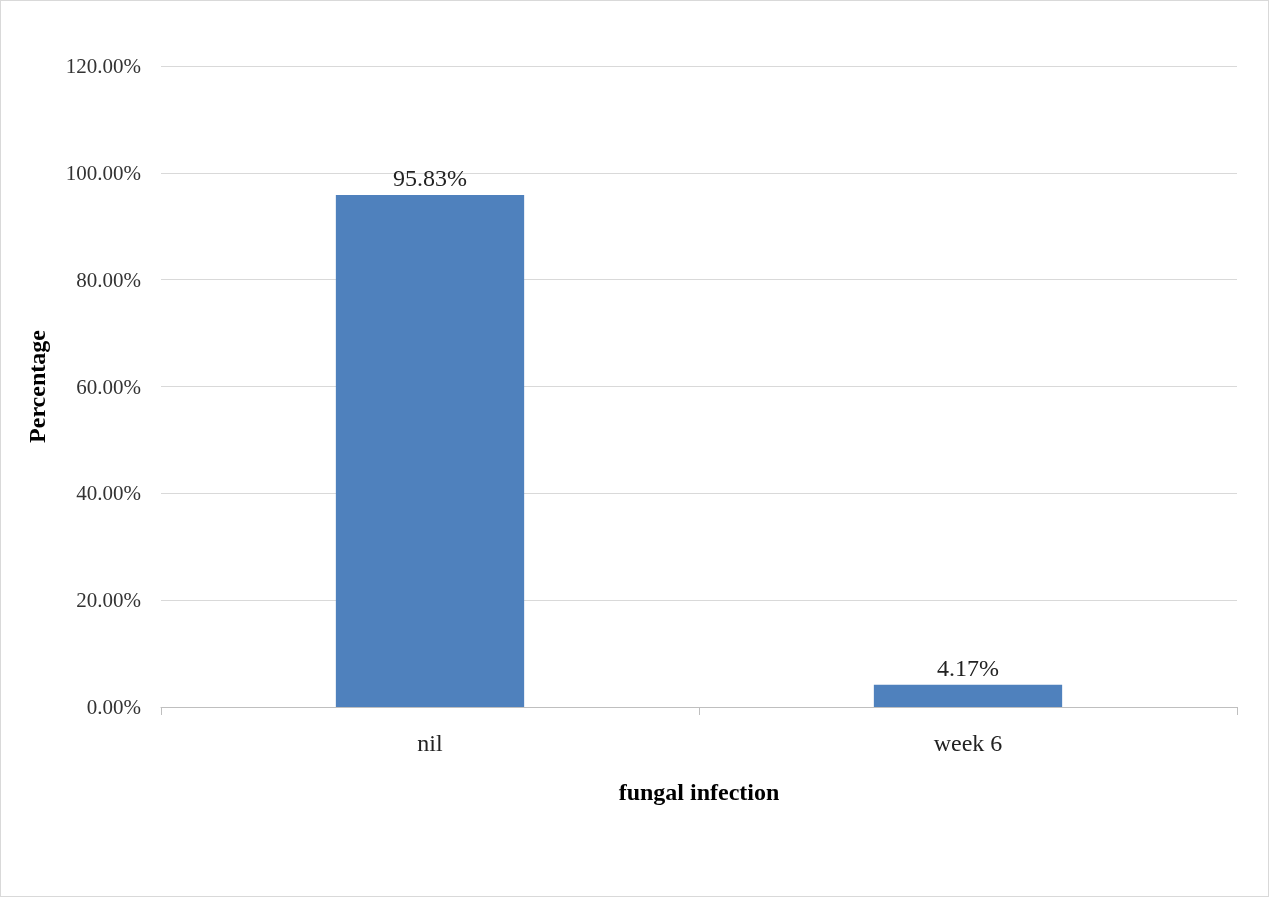  Describe the element at coordinates (108, 386) in the screenshot. I see `y-tick-label: 60.00%` at that location.